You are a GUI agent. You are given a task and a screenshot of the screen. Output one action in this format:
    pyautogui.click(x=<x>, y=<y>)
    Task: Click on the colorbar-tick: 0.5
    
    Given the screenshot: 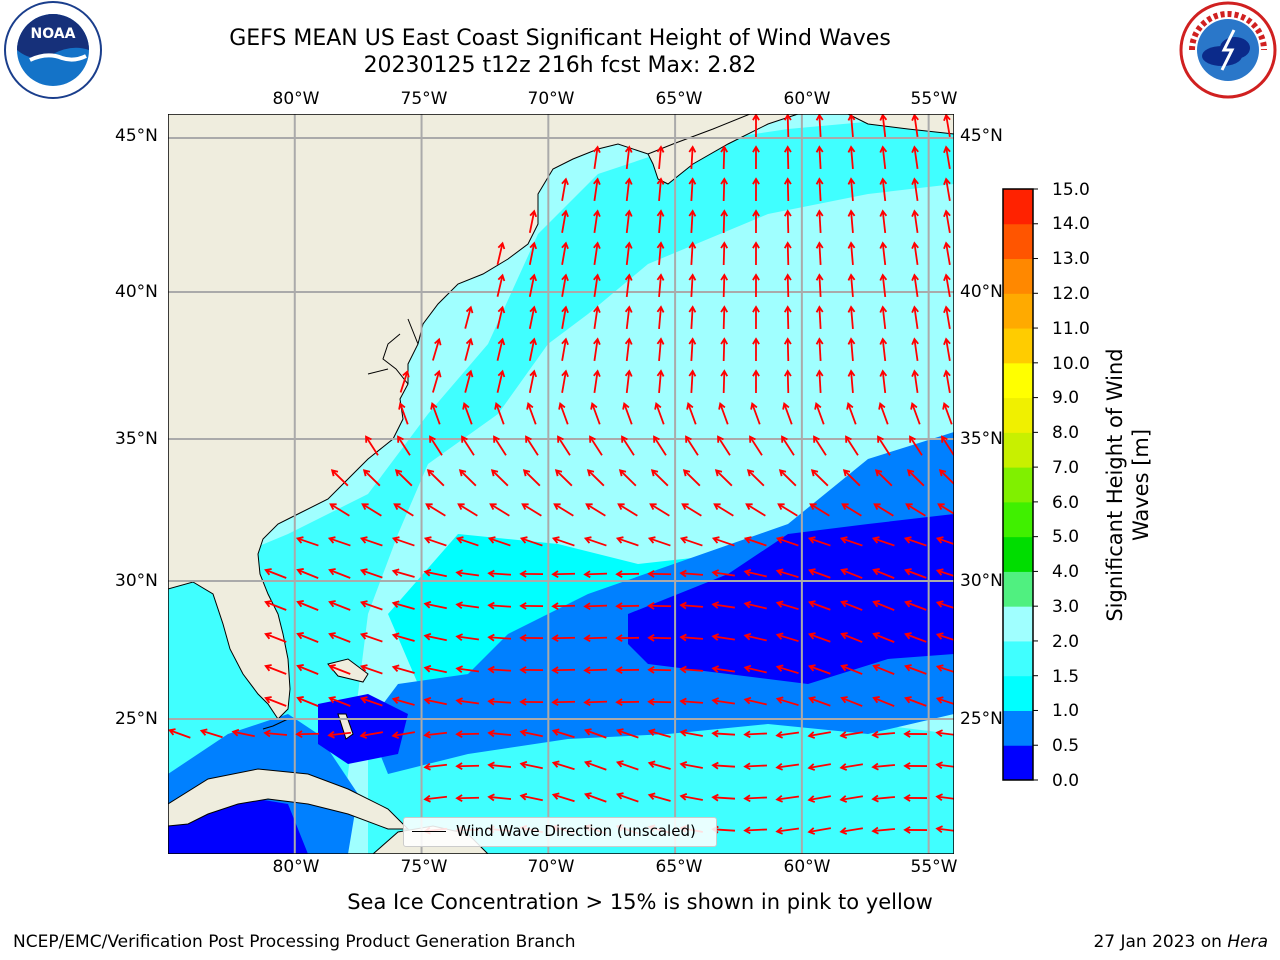 What is the action you would take?
    pyautogui.click(x=1066, y=746)
    